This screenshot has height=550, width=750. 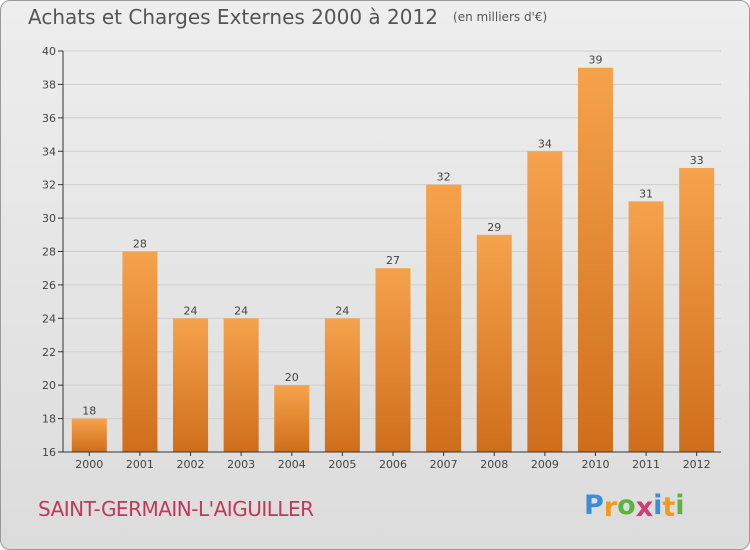 I want to click on y-tick-label: 18, so click(x=49, y=419).